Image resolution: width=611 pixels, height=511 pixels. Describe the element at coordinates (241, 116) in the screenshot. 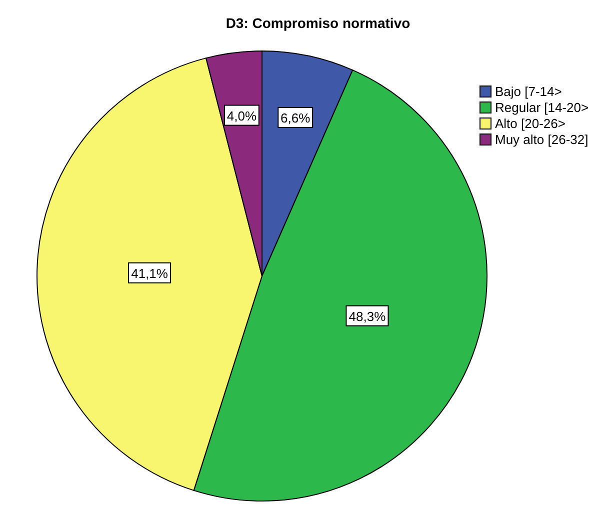

I see `data-label: 4,0%` at that location.